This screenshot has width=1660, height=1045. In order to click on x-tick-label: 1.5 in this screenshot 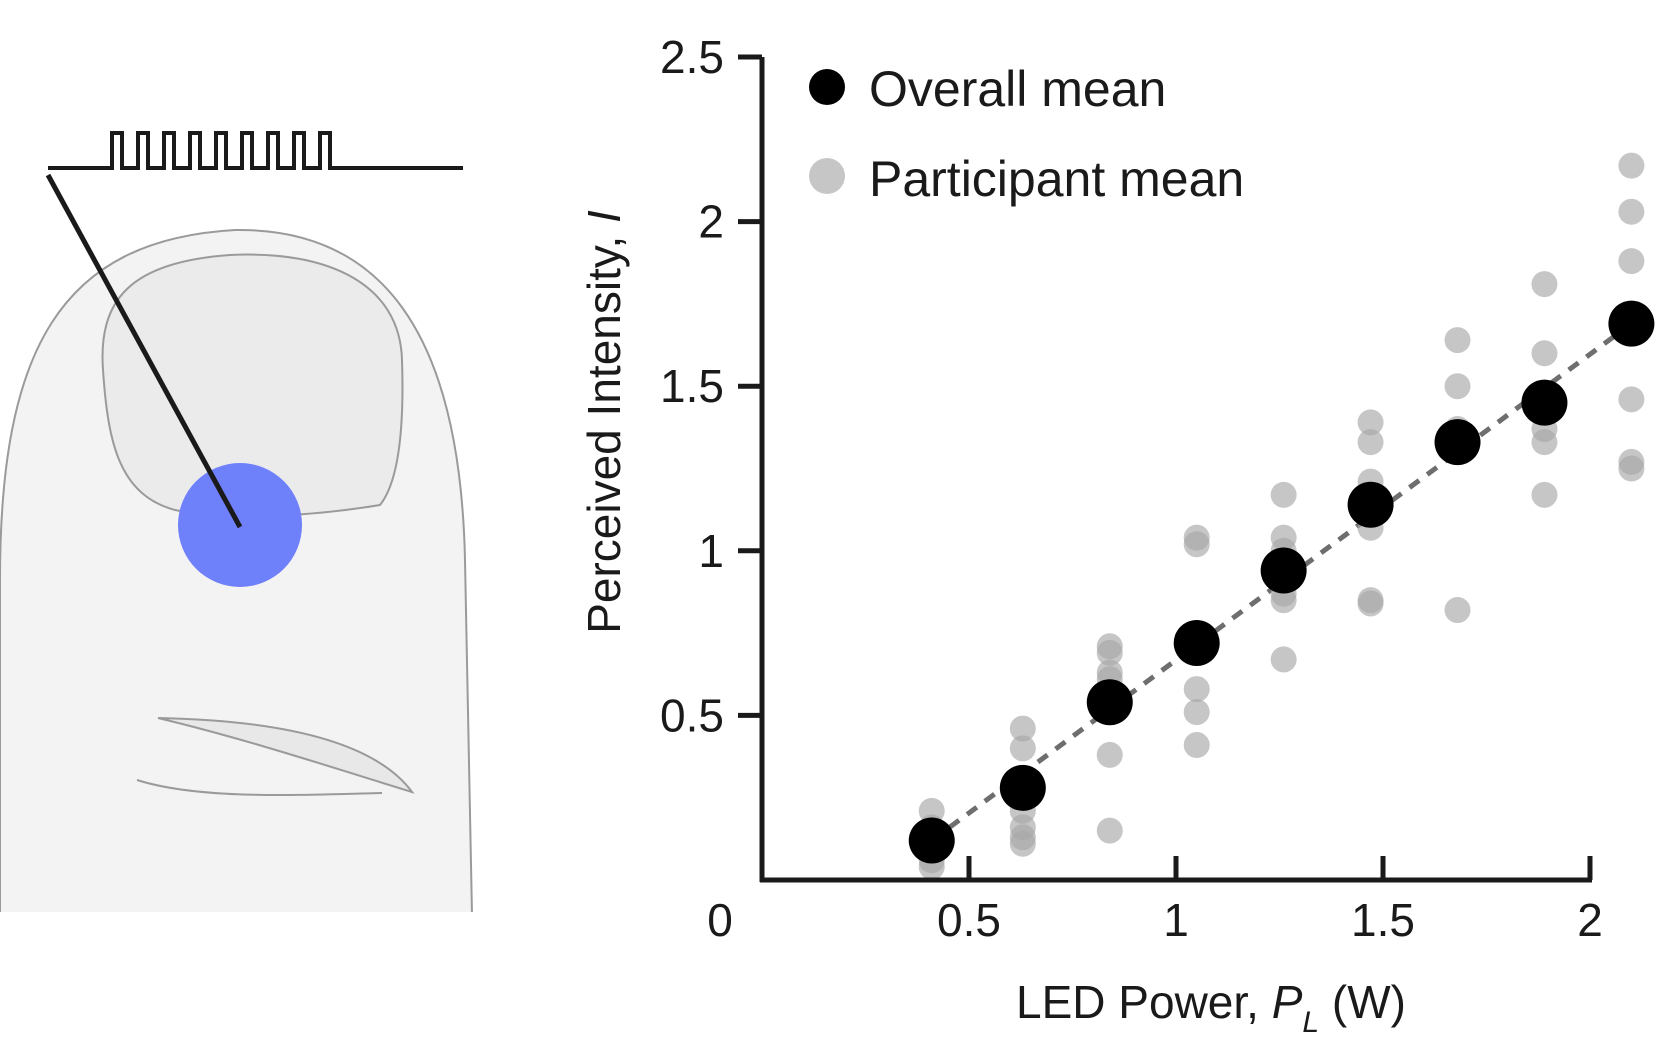, I will do `click(1383, 920)`.